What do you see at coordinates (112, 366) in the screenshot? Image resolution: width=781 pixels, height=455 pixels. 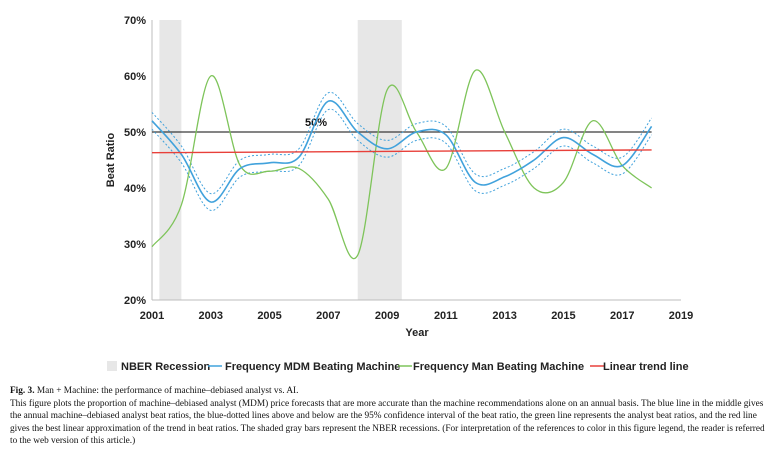 I see `legend-swatch-recession` at bounding box center [112, 366].